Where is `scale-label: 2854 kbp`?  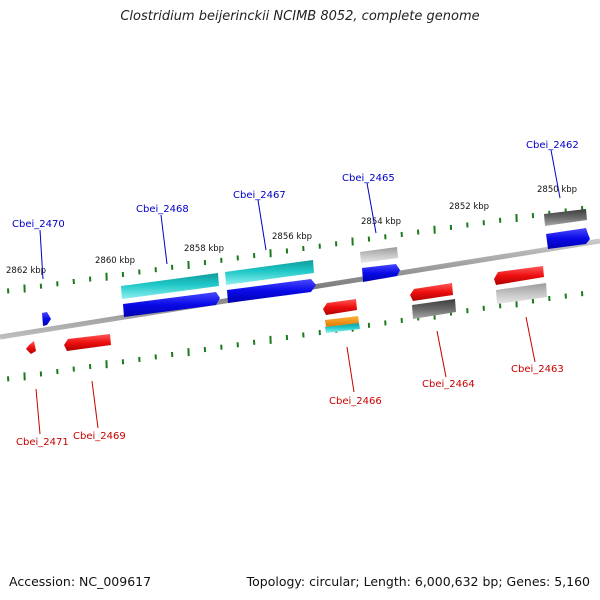
scale-label: 2854 kbp is located at coordinates (381, 222).